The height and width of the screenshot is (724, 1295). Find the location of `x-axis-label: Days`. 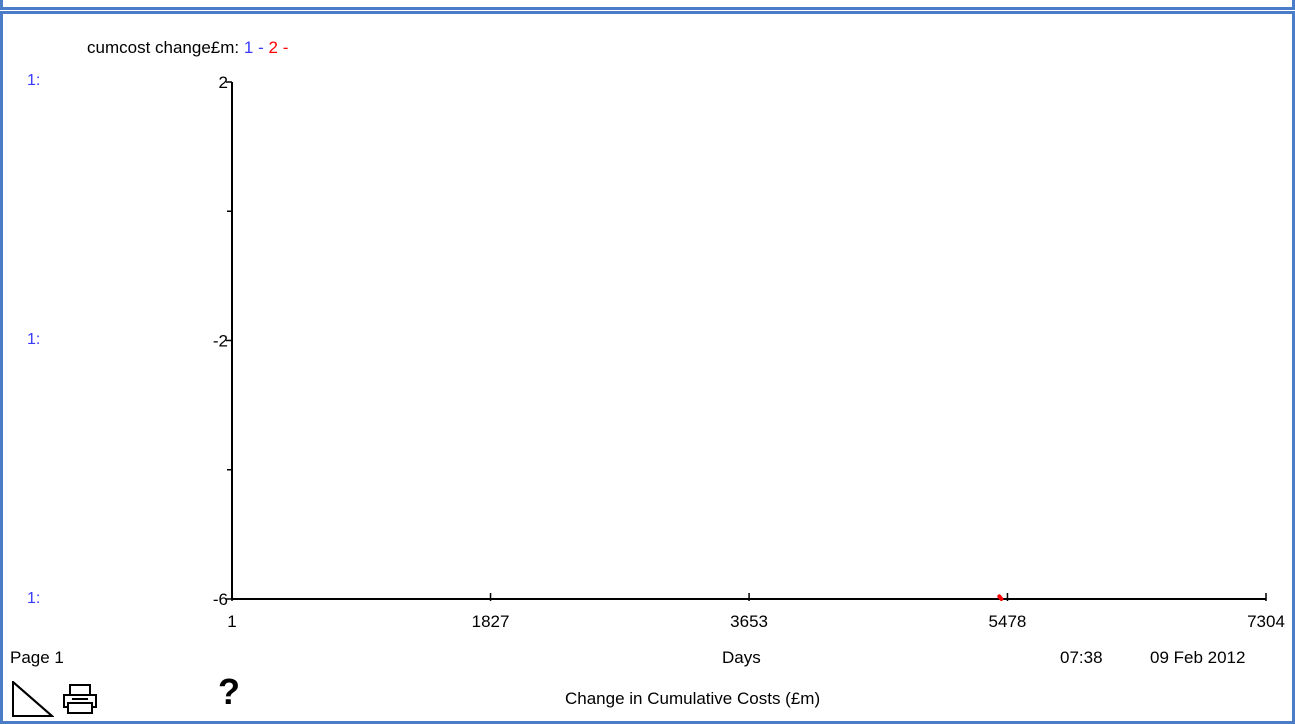

x-axis-label: Days is located at coordinates (741, 657).